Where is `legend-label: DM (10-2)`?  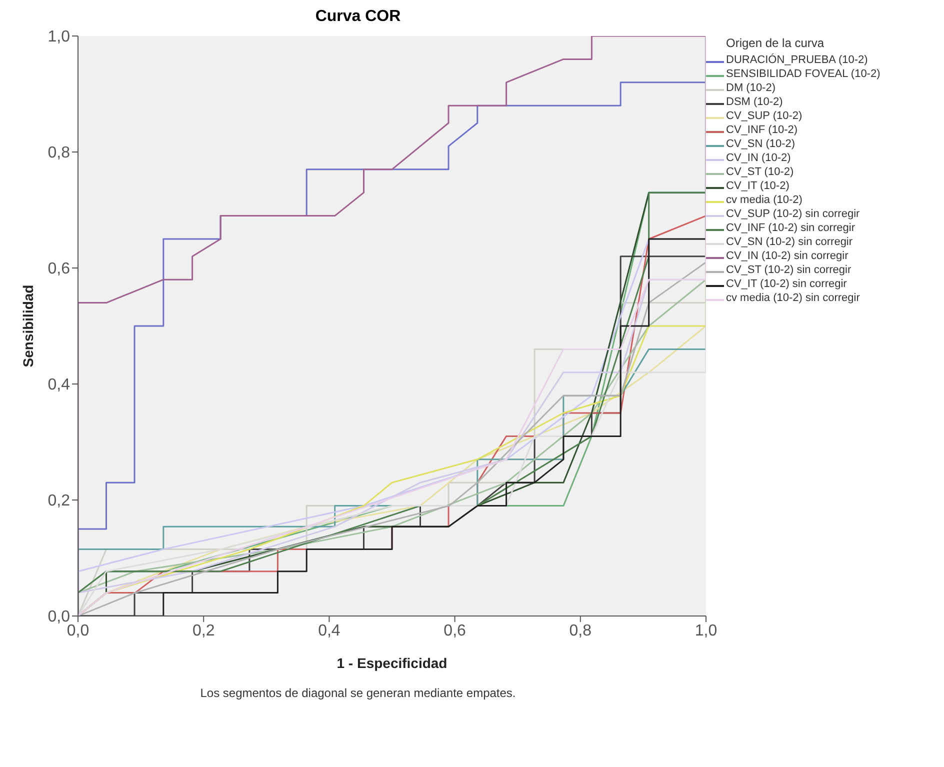
legend-label: DM (10-2) is located at coordinates (751, 88).